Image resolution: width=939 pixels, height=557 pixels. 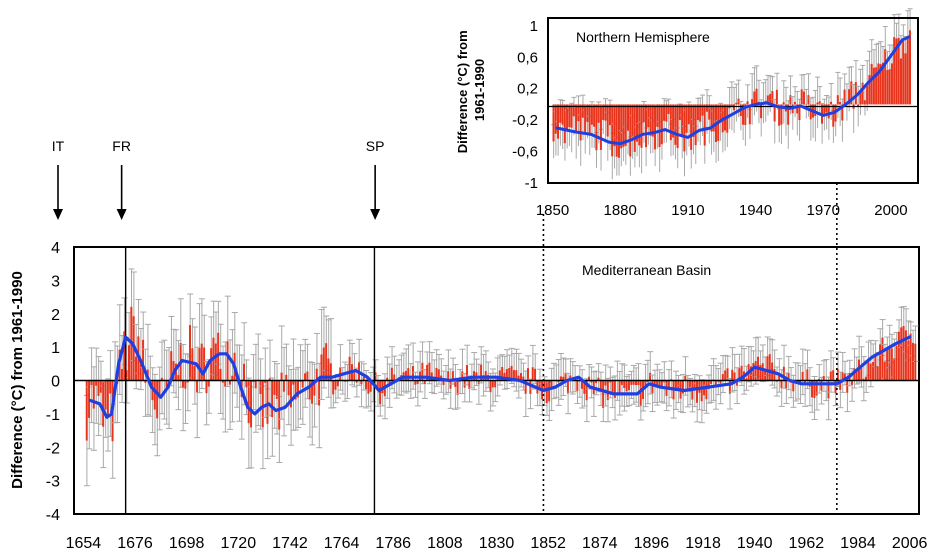 What do you see at coordinates (733, 100) in the screenshot?
I see `inset-plot-frame` at bounding box center [733, 100].